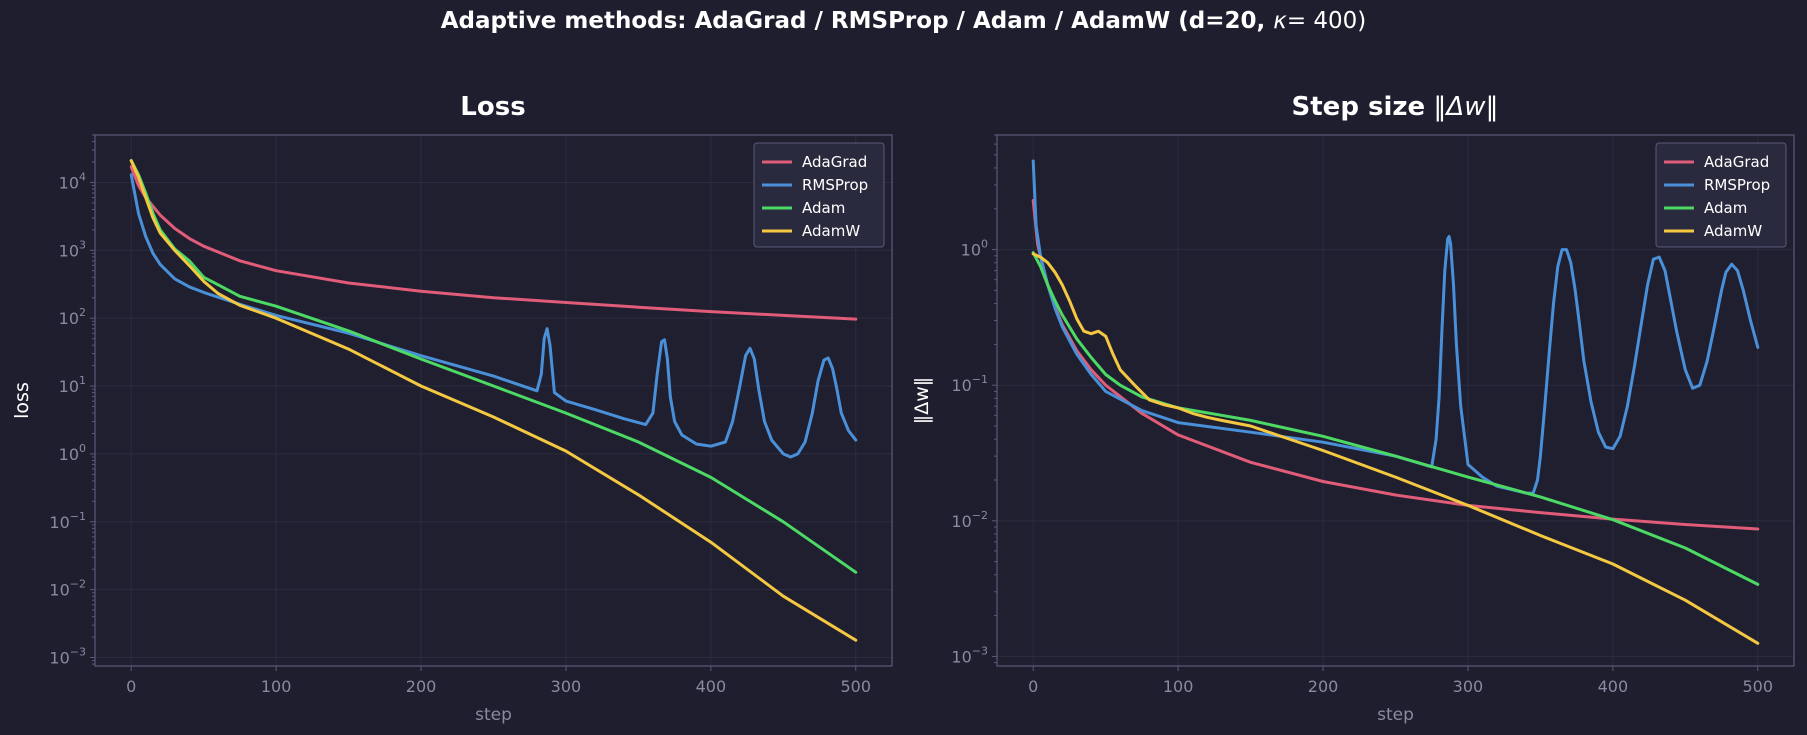 This screenshot has height=735, width=1807. I want to click on y-axis-label: loss, so click(22, 400).